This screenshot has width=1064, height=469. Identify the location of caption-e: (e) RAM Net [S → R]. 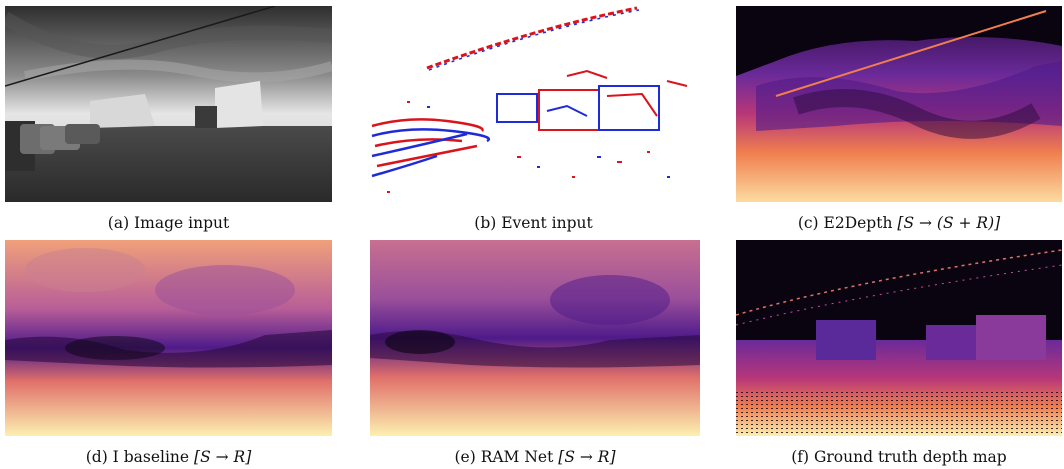
(535, 457).